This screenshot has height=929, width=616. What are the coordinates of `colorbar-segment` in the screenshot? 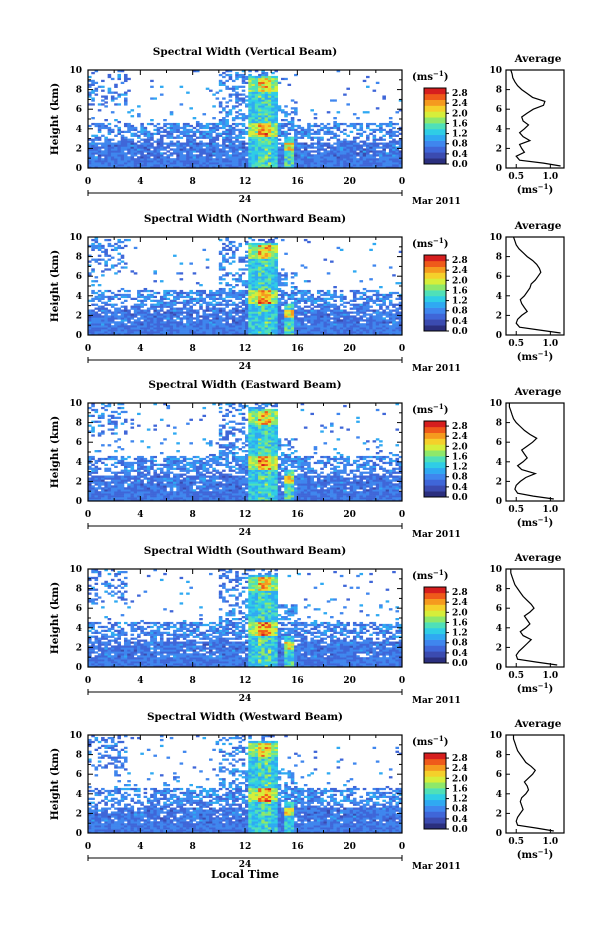 It's located at (435, 281).